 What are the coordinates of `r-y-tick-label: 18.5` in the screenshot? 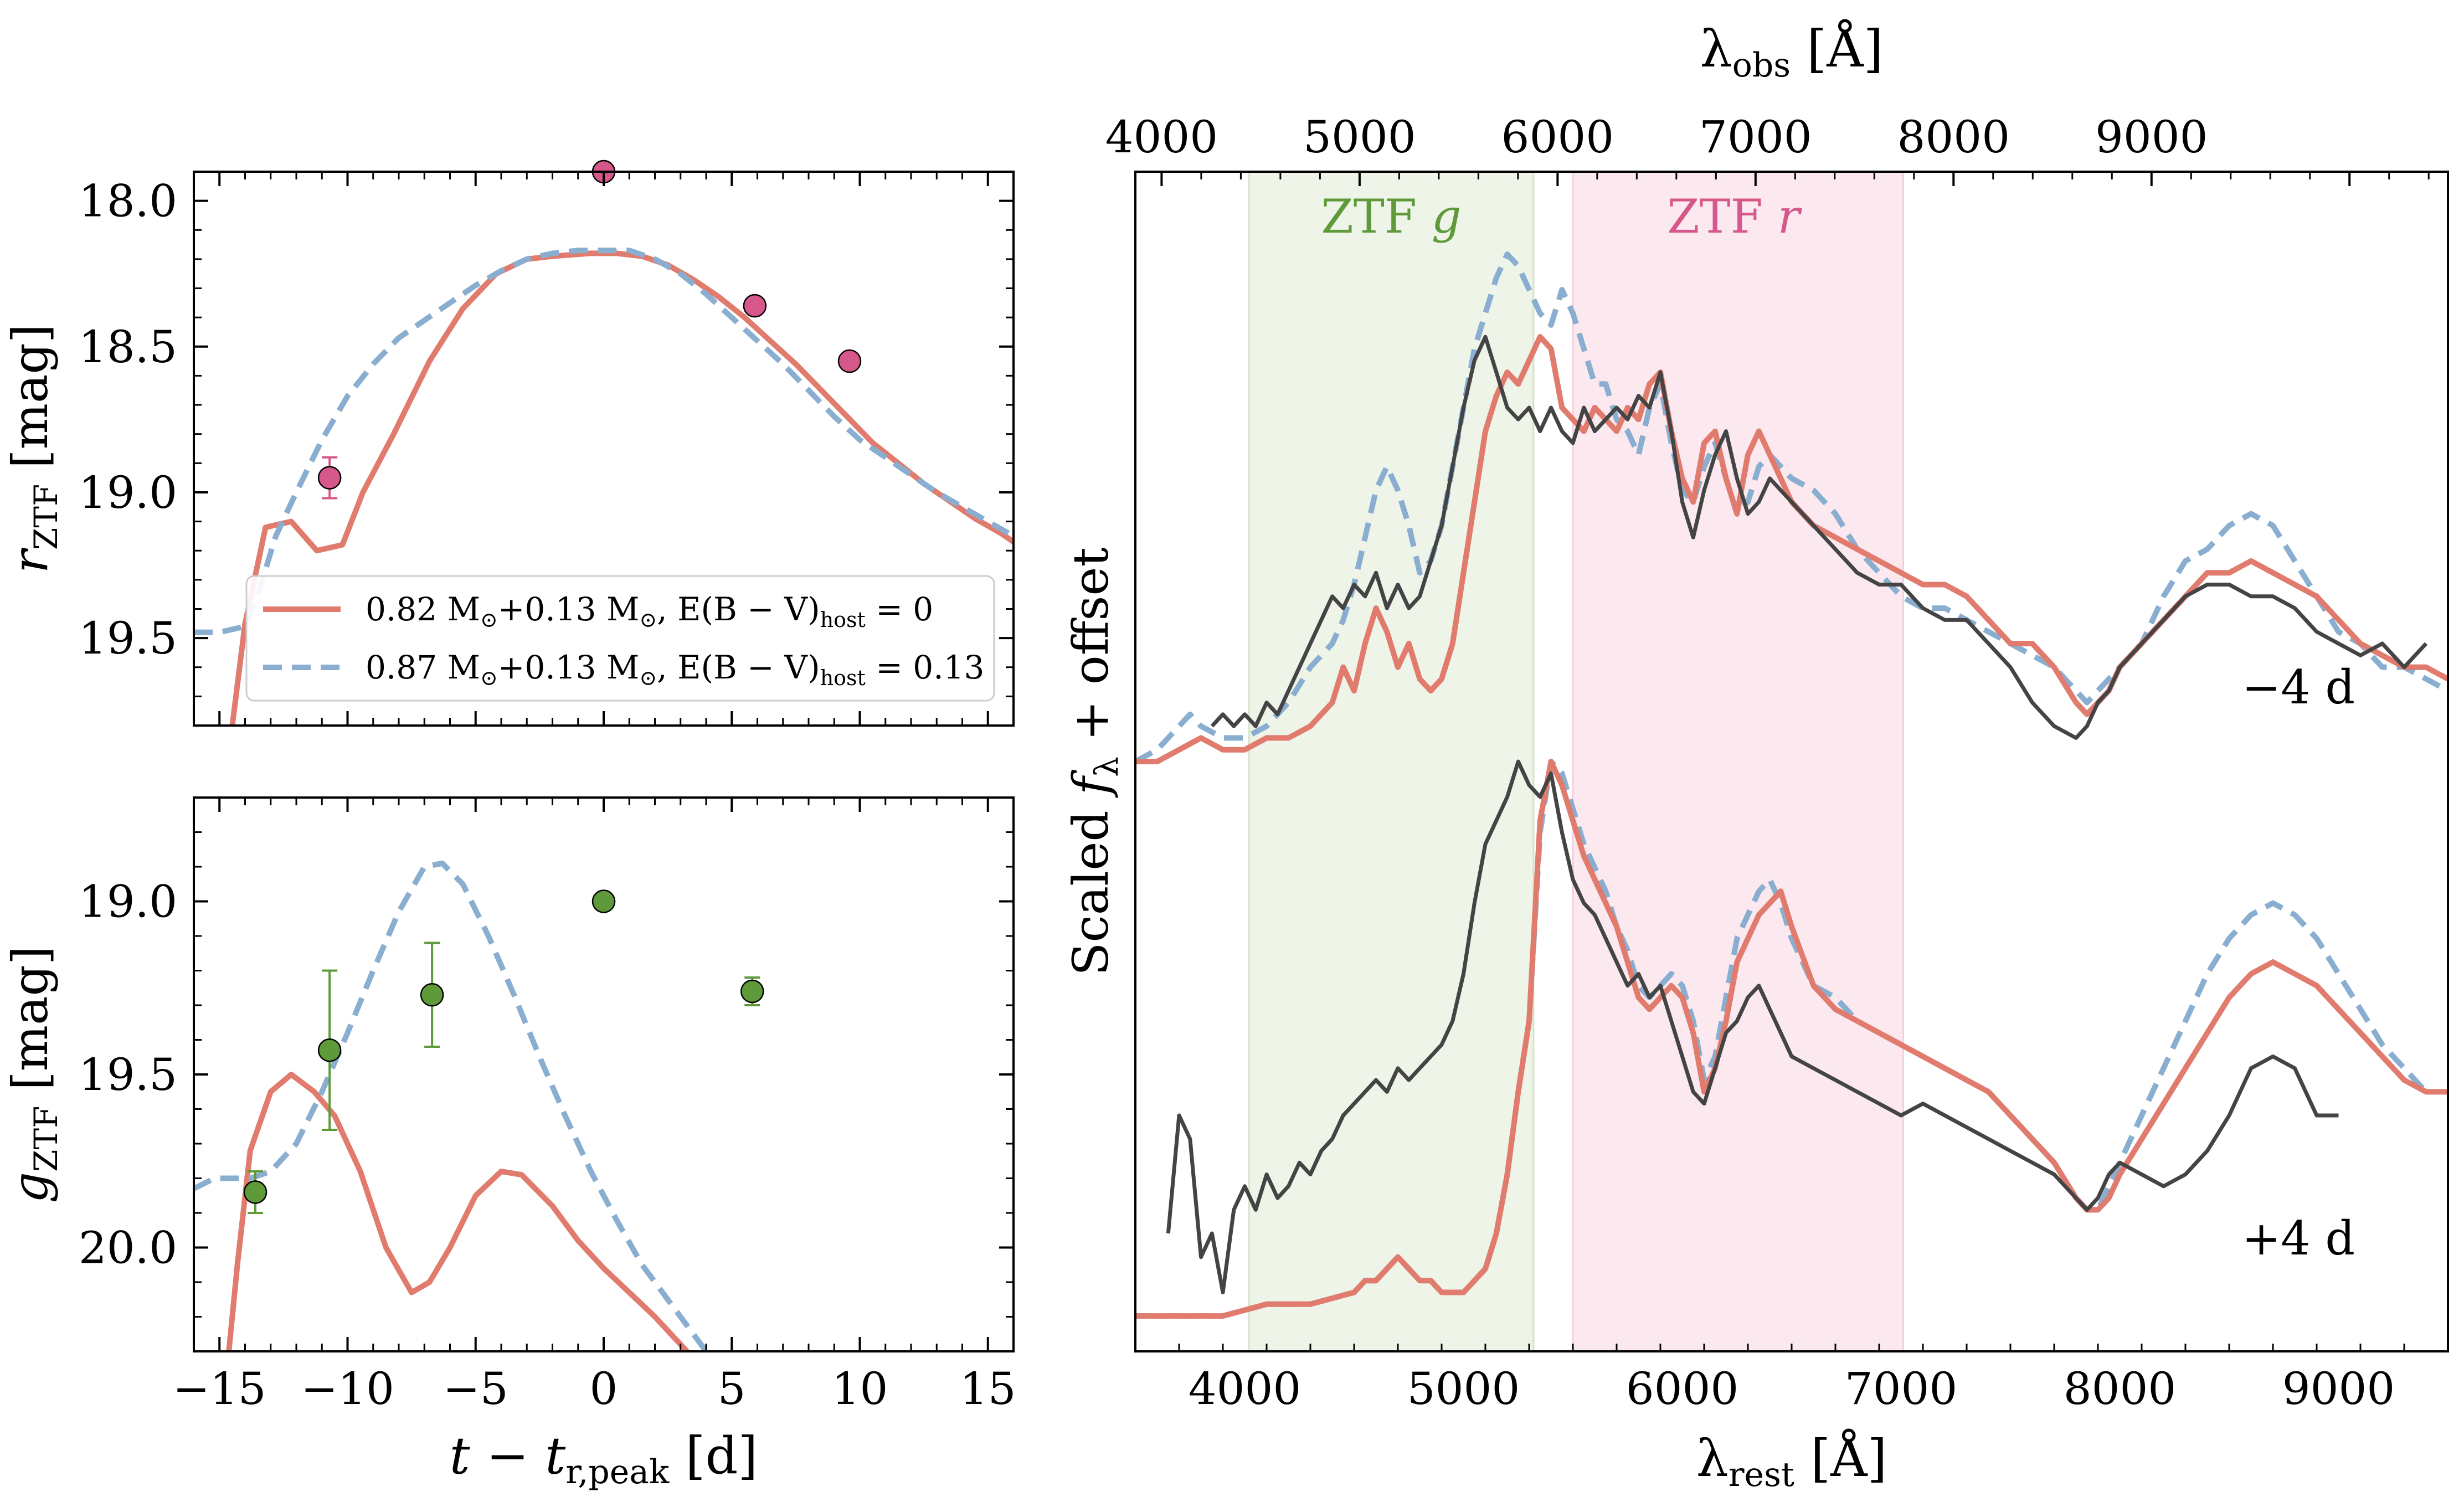 It's located at (128, 347).